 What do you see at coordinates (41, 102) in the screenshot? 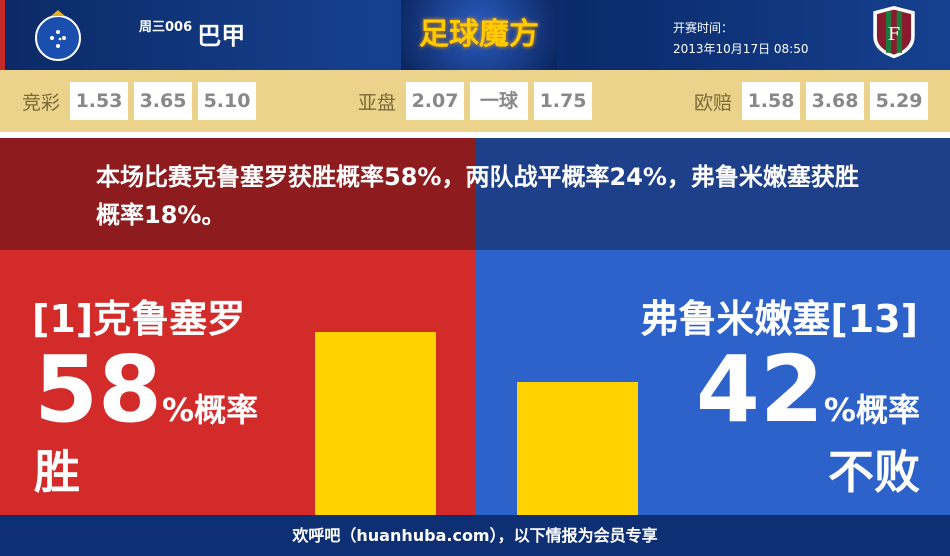
I see `odds-label: 竞彩` at bounding box center [41, 102].